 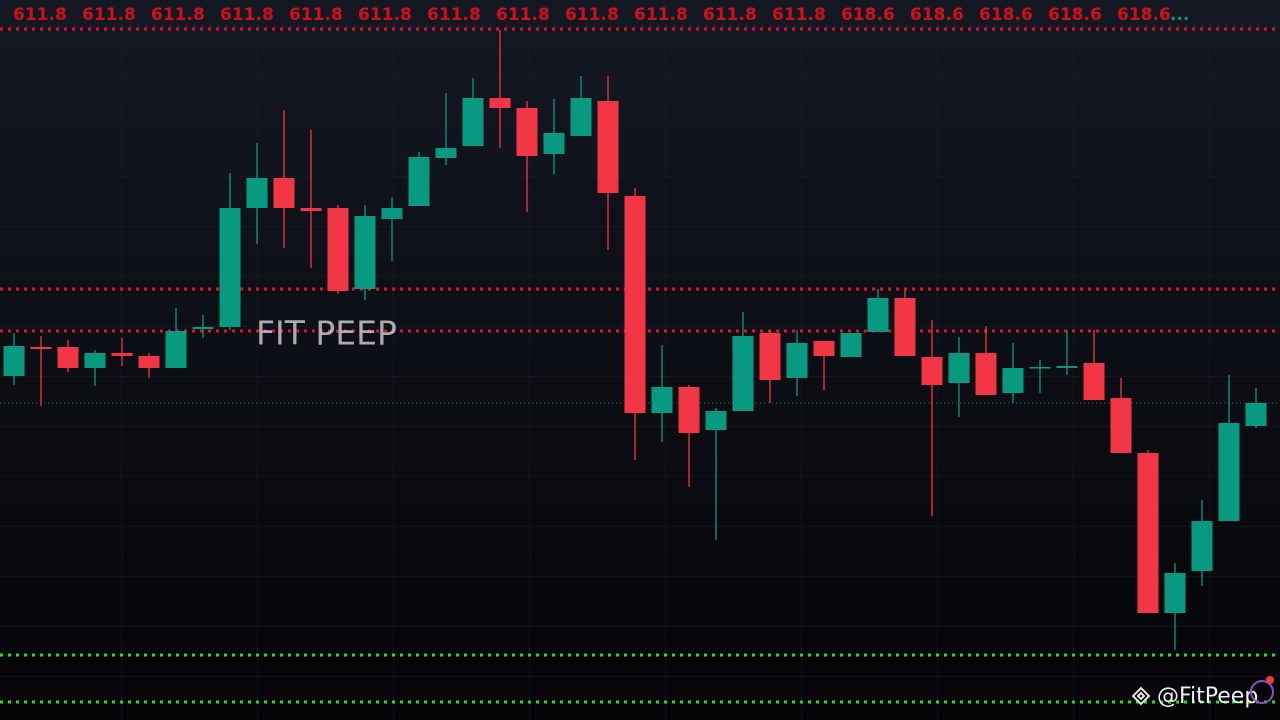 I want to click on logo-dot, so click(x=1270, y=680).